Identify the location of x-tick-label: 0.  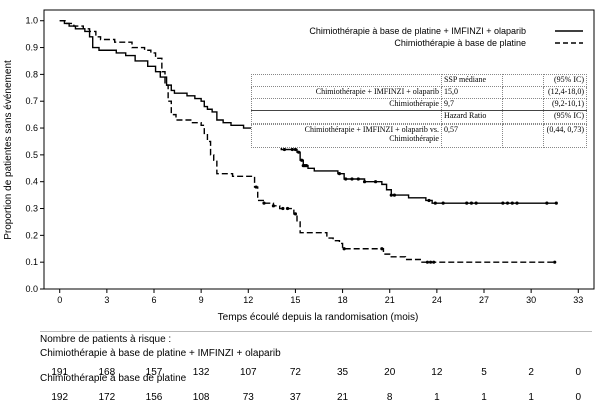
(59, 300).